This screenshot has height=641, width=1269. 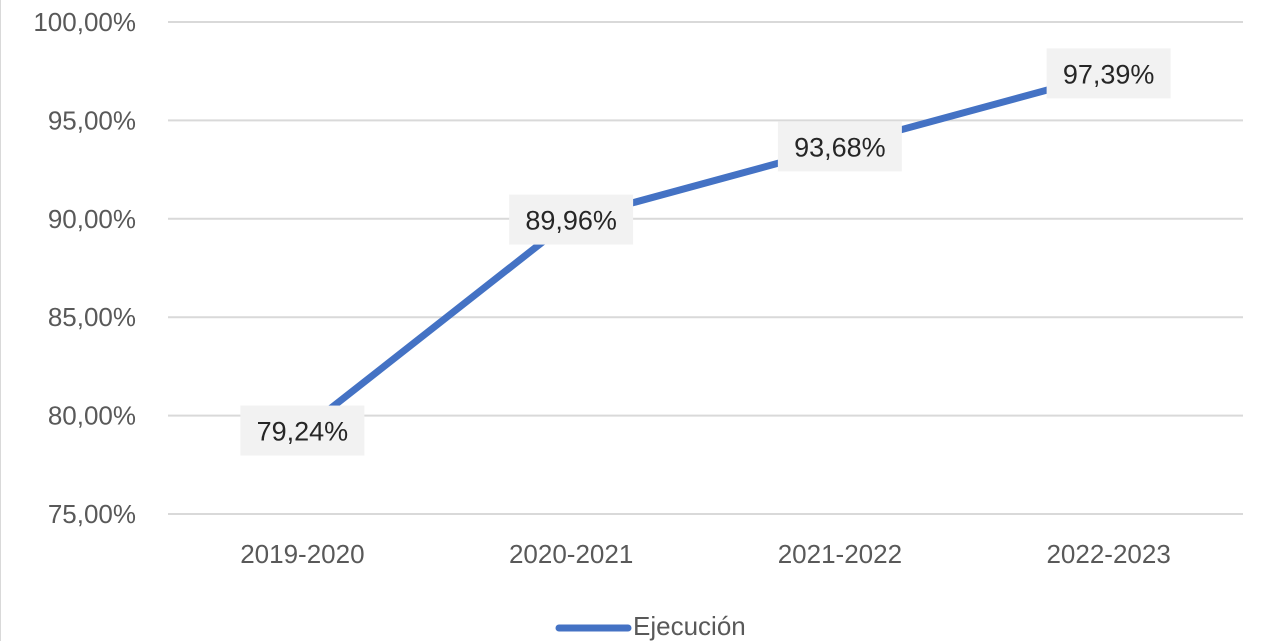 What do you see at coordinates (84, 268) in the screenshot?
I see `y-axis: 100,00% 95,00% 90,00% 85,00% 80,00% 75,00%` at bounding box center [84, 268].